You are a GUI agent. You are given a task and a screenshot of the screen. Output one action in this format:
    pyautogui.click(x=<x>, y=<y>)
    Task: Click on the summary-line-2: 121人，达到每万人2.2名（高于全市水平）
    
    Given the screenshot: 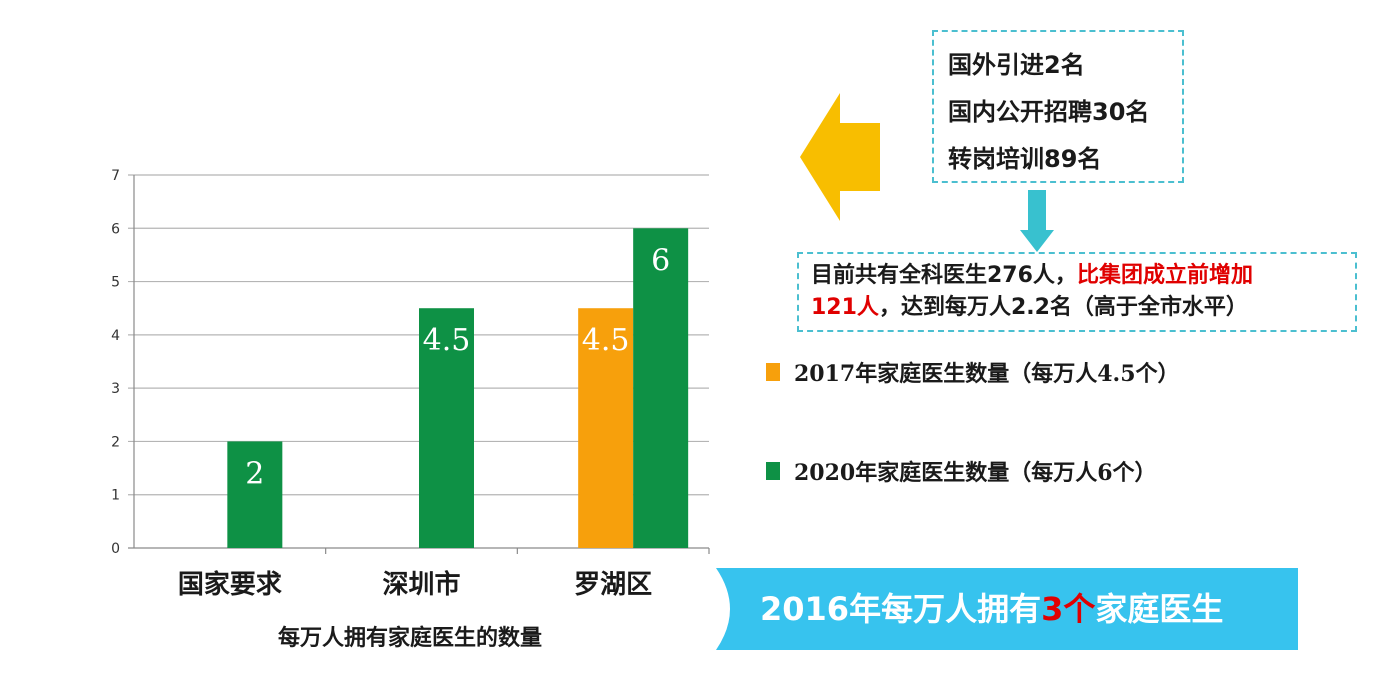 What is the action you would take?
    pyautogui.click(x=1083, y=308)
    